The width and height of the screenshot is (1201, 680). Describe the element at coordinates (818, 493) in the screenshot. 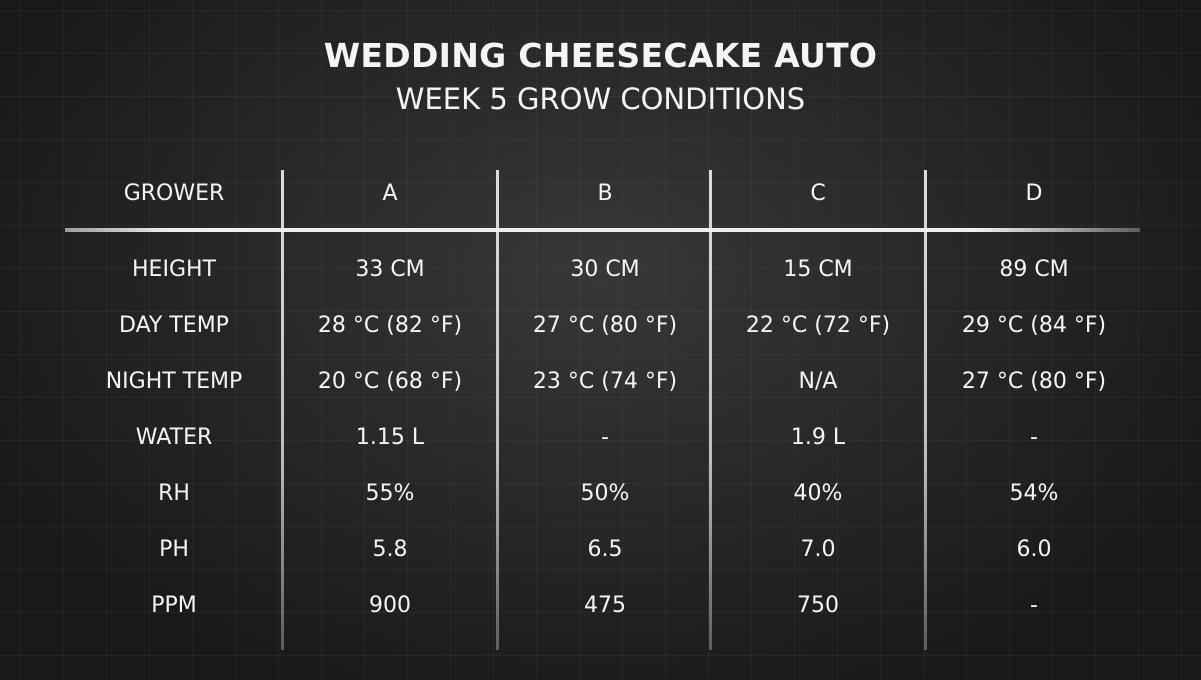

I see `table-cell: 40%` at that location.